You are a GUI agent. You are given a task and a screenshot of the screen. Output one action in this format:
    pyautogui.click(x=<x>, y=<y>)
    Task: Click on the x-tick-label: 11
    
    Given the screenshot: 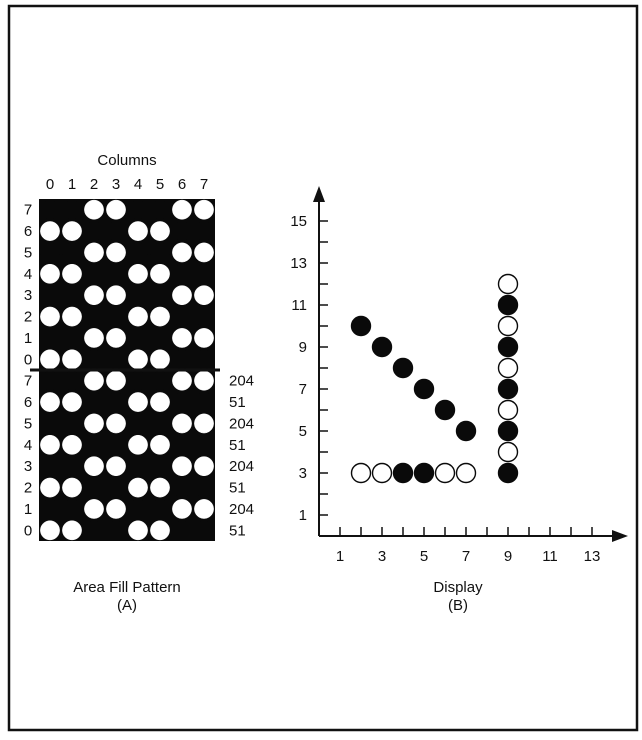 What is the action you would take?
    pyautogui.click(x=550, y=556)
    